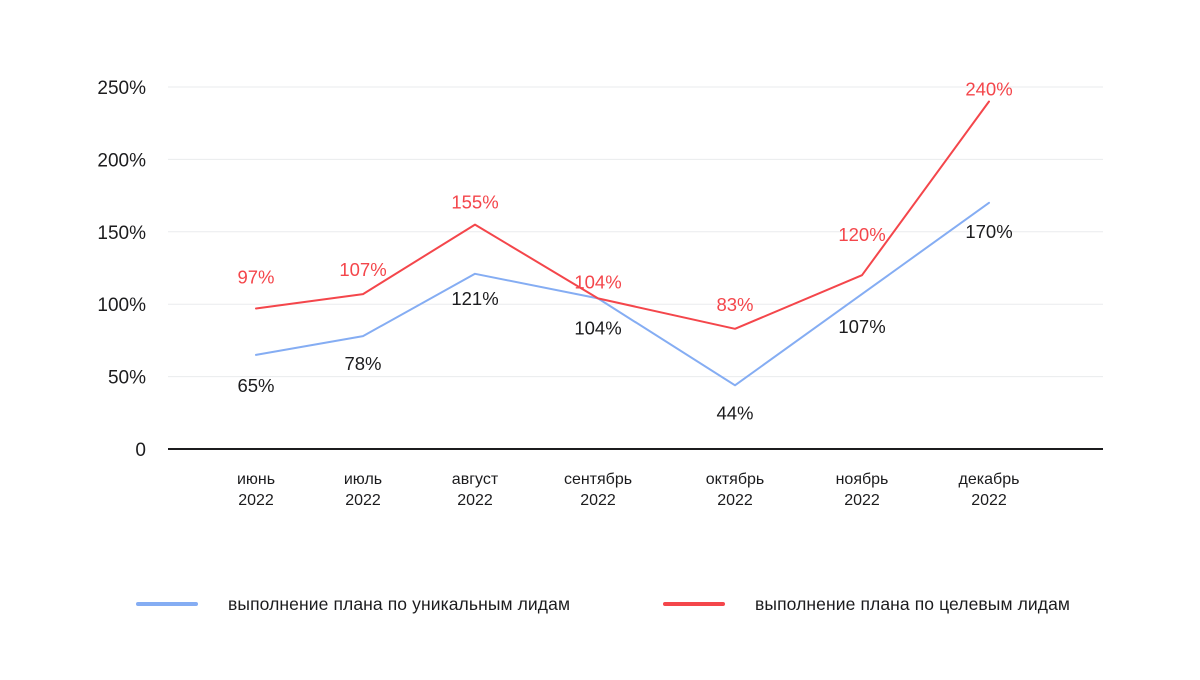  I want to click on data-label-unique-leads: 170%, so click(988, 231).